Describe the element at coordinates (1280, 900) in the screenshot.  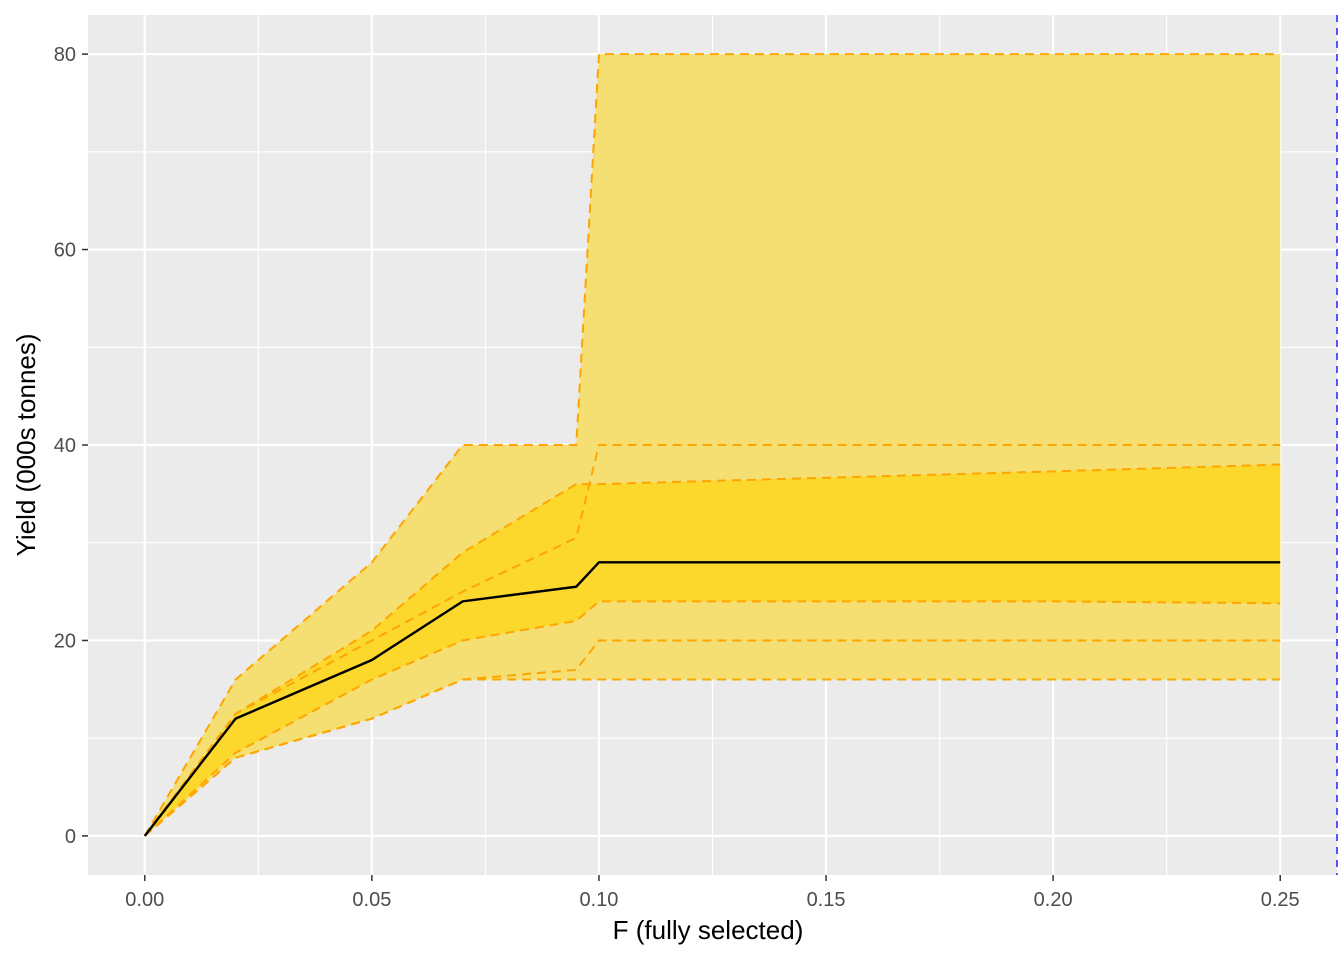
I see `x-tick-label: 0.25` at that location.